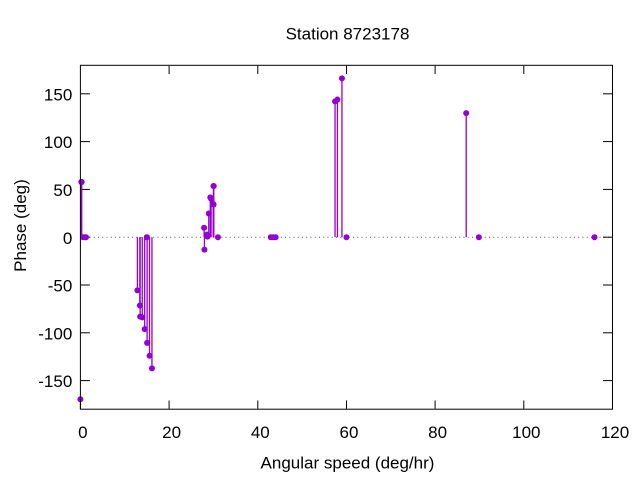 This screenshot has height=480, width=640. What do you see at coordinates (60, 286) in the screenshot?
I see `svg-text: -50` at bounding box center [60, 286].